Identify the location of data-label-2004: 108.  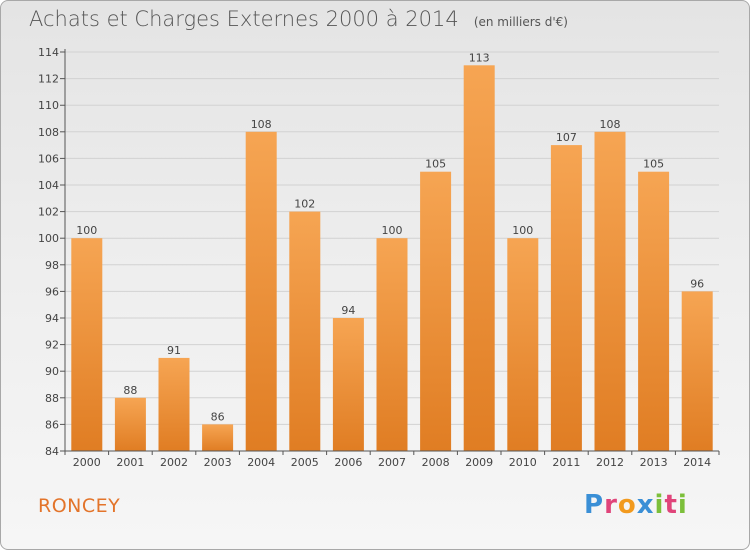
(261, 124).